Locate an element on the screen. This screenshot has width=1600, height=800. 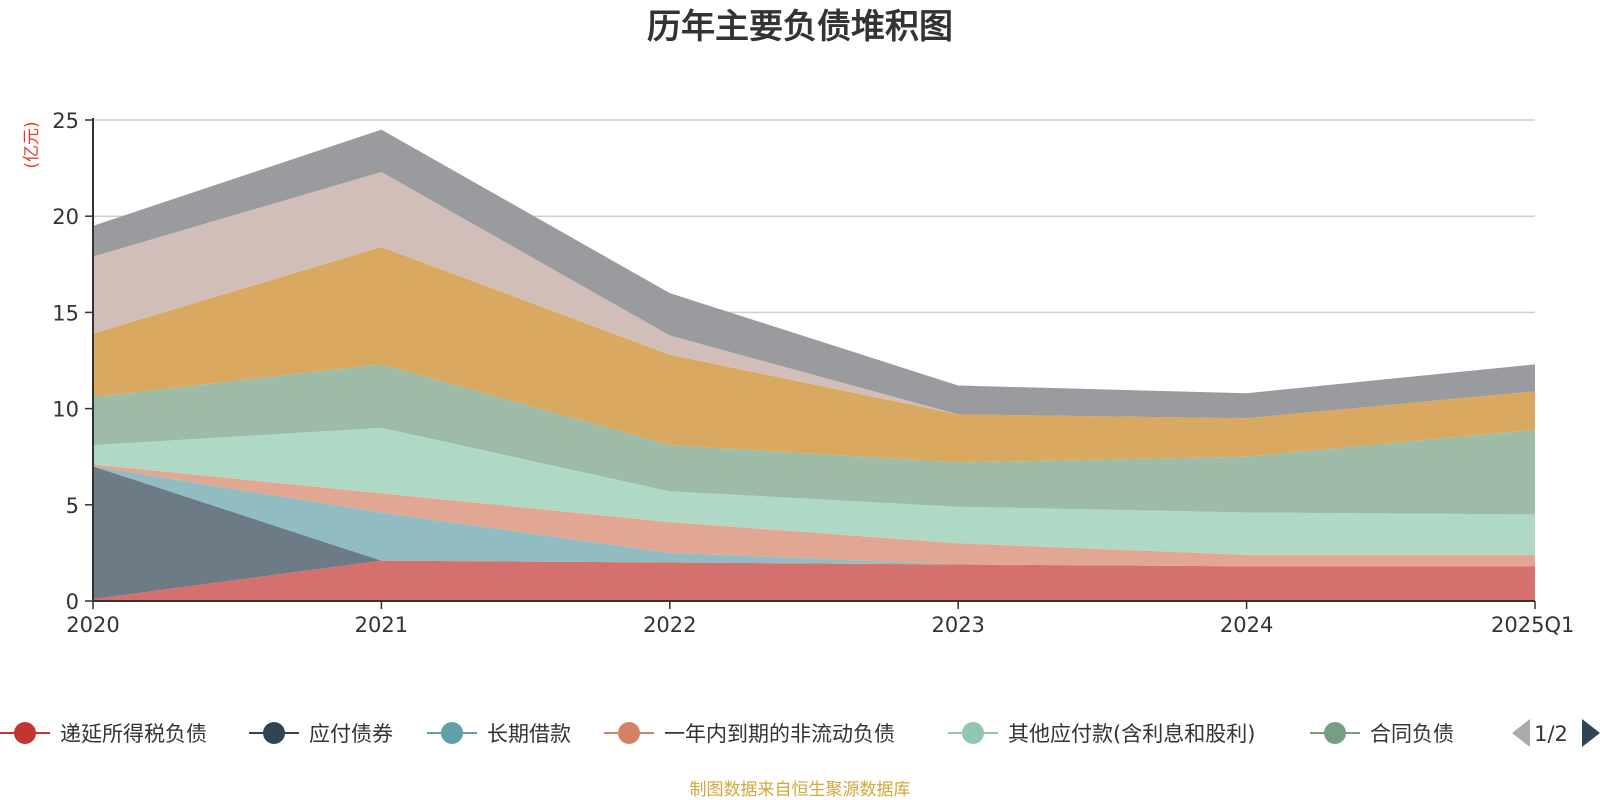
legend-label: 应付债券 is located at coordinates (351, 734).